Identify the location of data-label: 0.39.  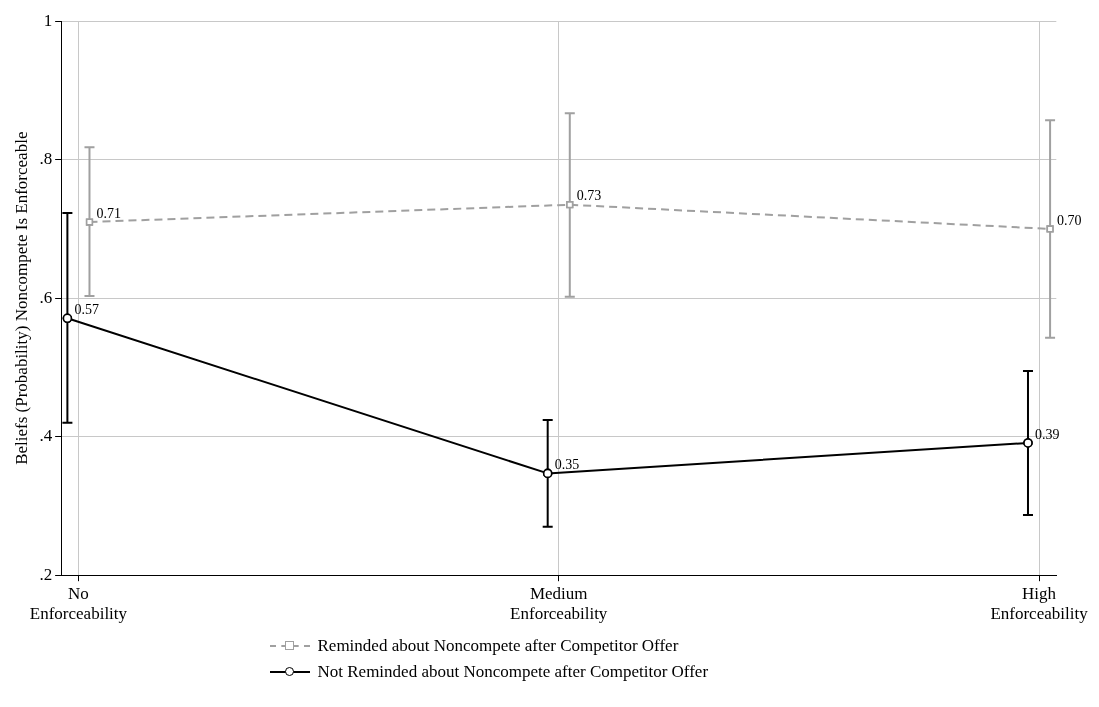
(1047, 434).